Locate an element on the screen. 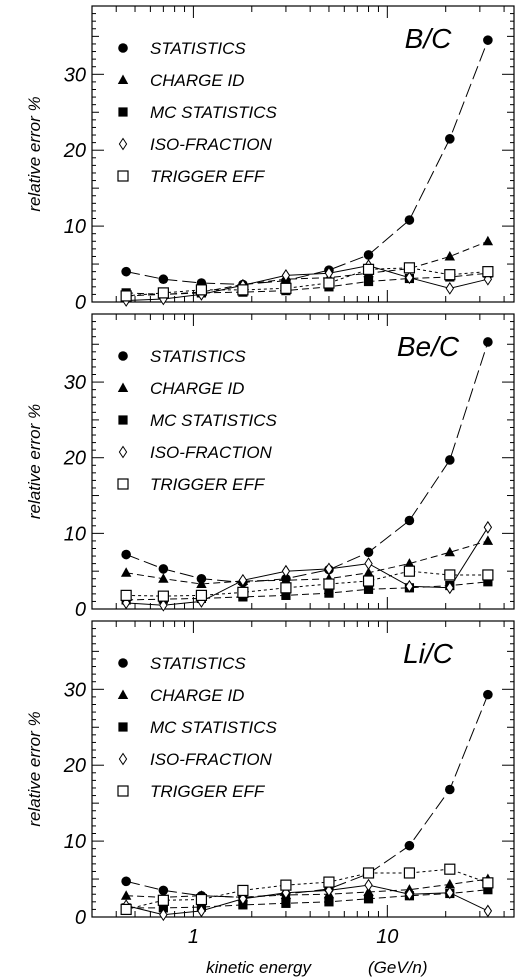  chart-title: Li/C is located at coordinates (428, 653).